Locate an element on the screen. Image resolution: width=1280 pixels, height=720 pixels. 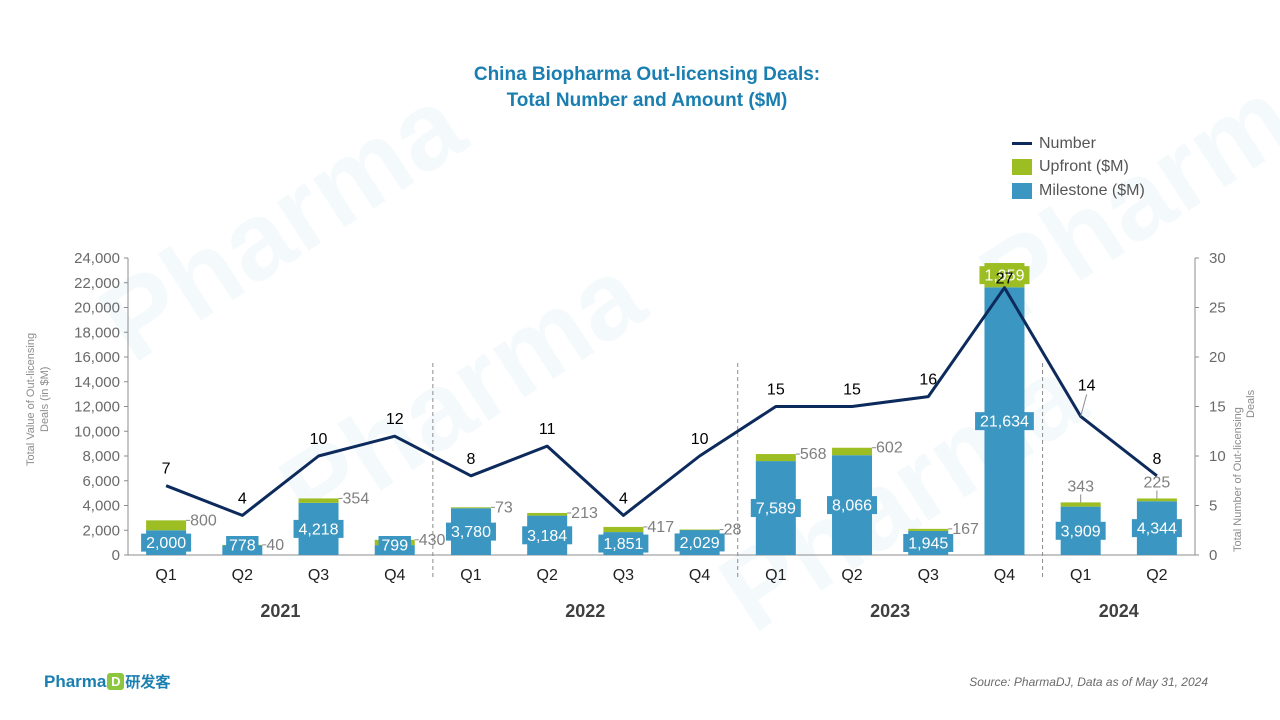
upfront-value-label: 602 is located at coordinates (889, 448).